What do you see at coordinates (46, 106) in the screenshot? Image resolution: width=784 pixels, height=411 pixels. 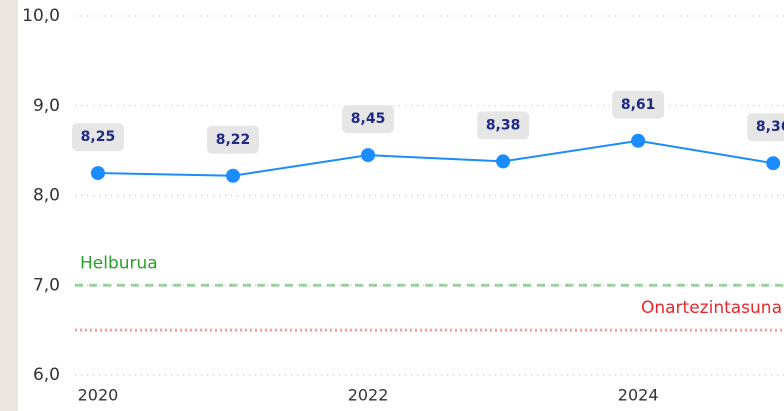 I see `y-tick-label: 9,0` at bounding box center [46, 106].